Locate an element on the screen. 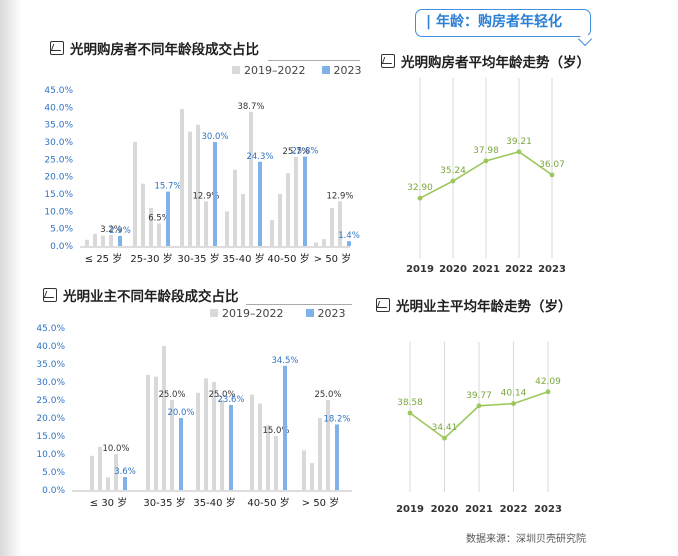  y-tick-label: 0.0% is located at coordinates (61, 247).